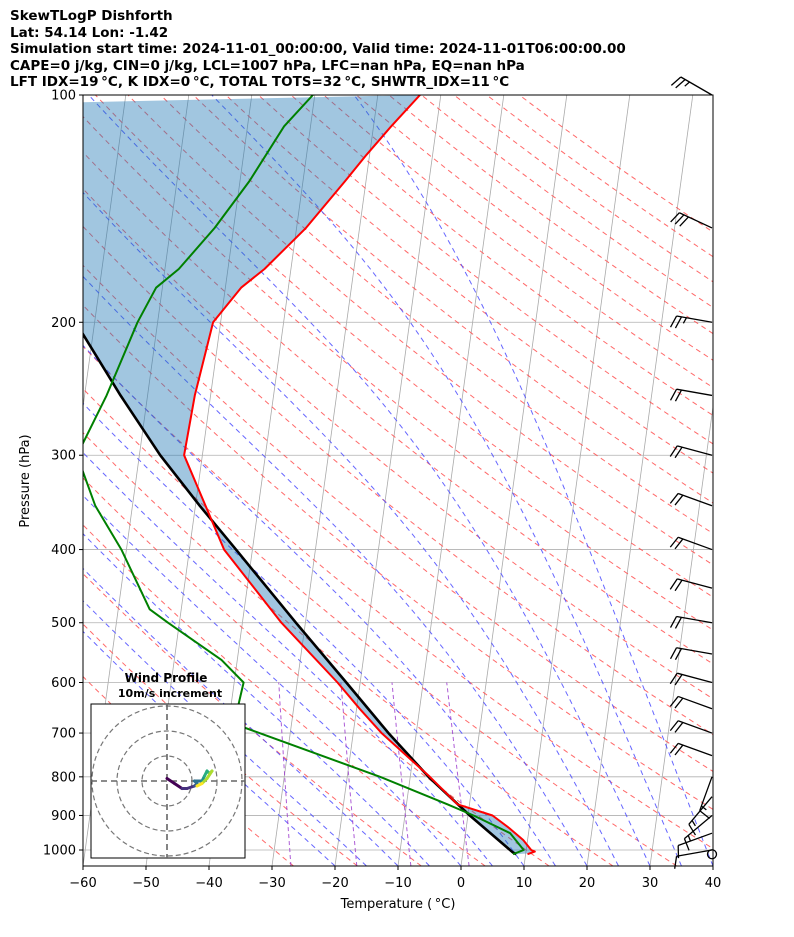 The width and height of the screenshot is (794, 937). Describe the element at coordinates (168, 781) in the screenshot. I see `hodograph-inner` at that location.